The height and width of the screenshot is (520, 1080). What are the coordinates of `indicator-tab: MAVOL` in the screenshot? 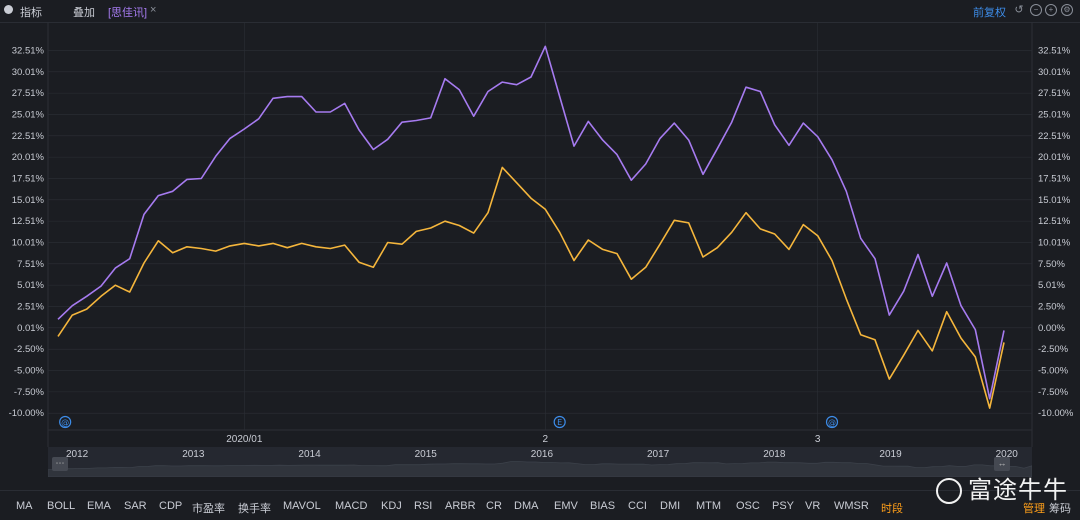 It's located at (302, 506).